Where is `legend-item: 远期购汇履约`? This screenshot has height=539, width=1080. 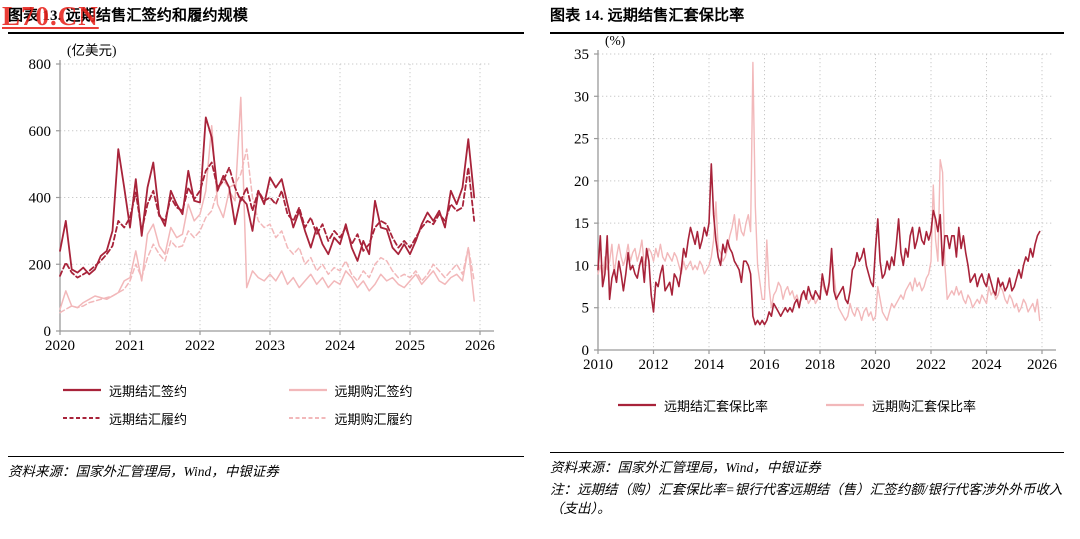 legend-item: 远期购汇履约 is located at coordinates (401, 418).